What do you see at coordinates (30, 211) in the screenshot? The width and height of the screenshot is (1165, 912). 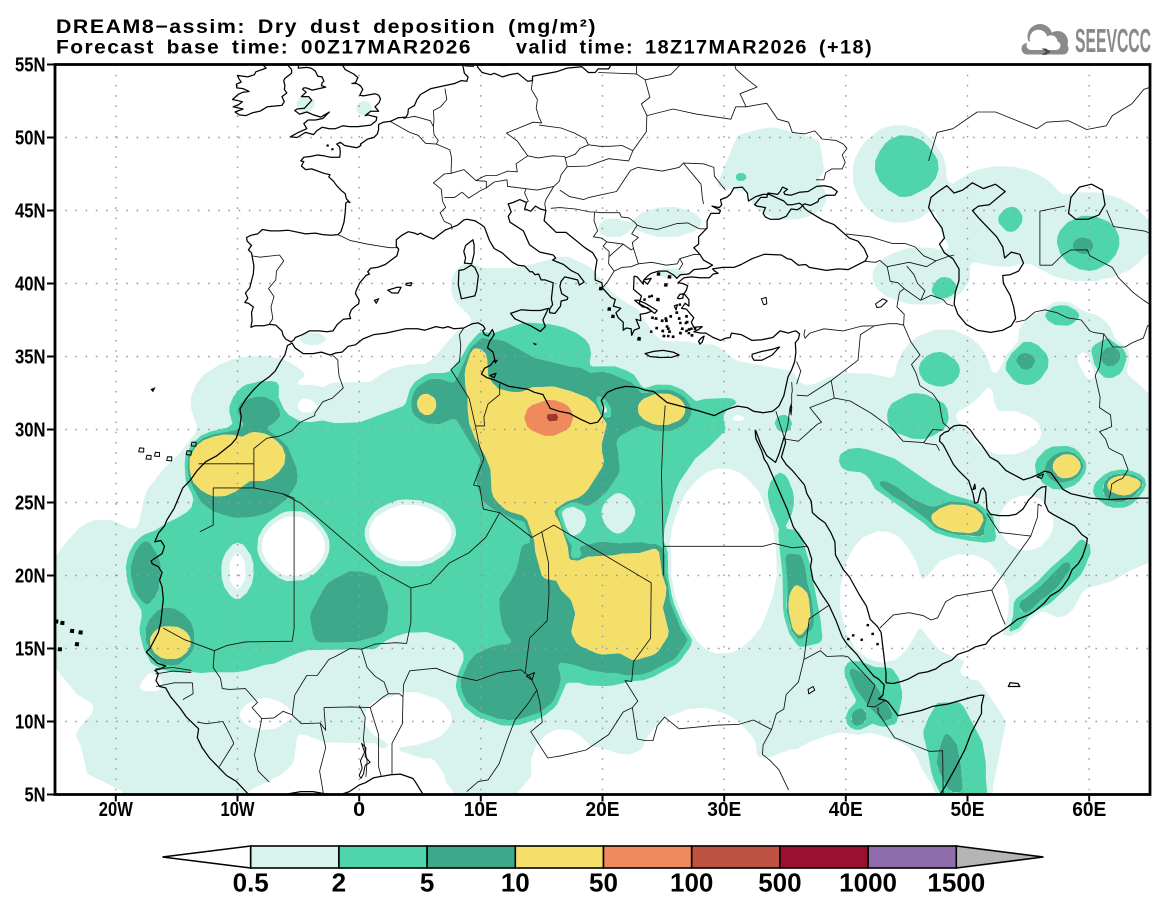 I see `svg-text: 45N` at bounding box center [30, 211].